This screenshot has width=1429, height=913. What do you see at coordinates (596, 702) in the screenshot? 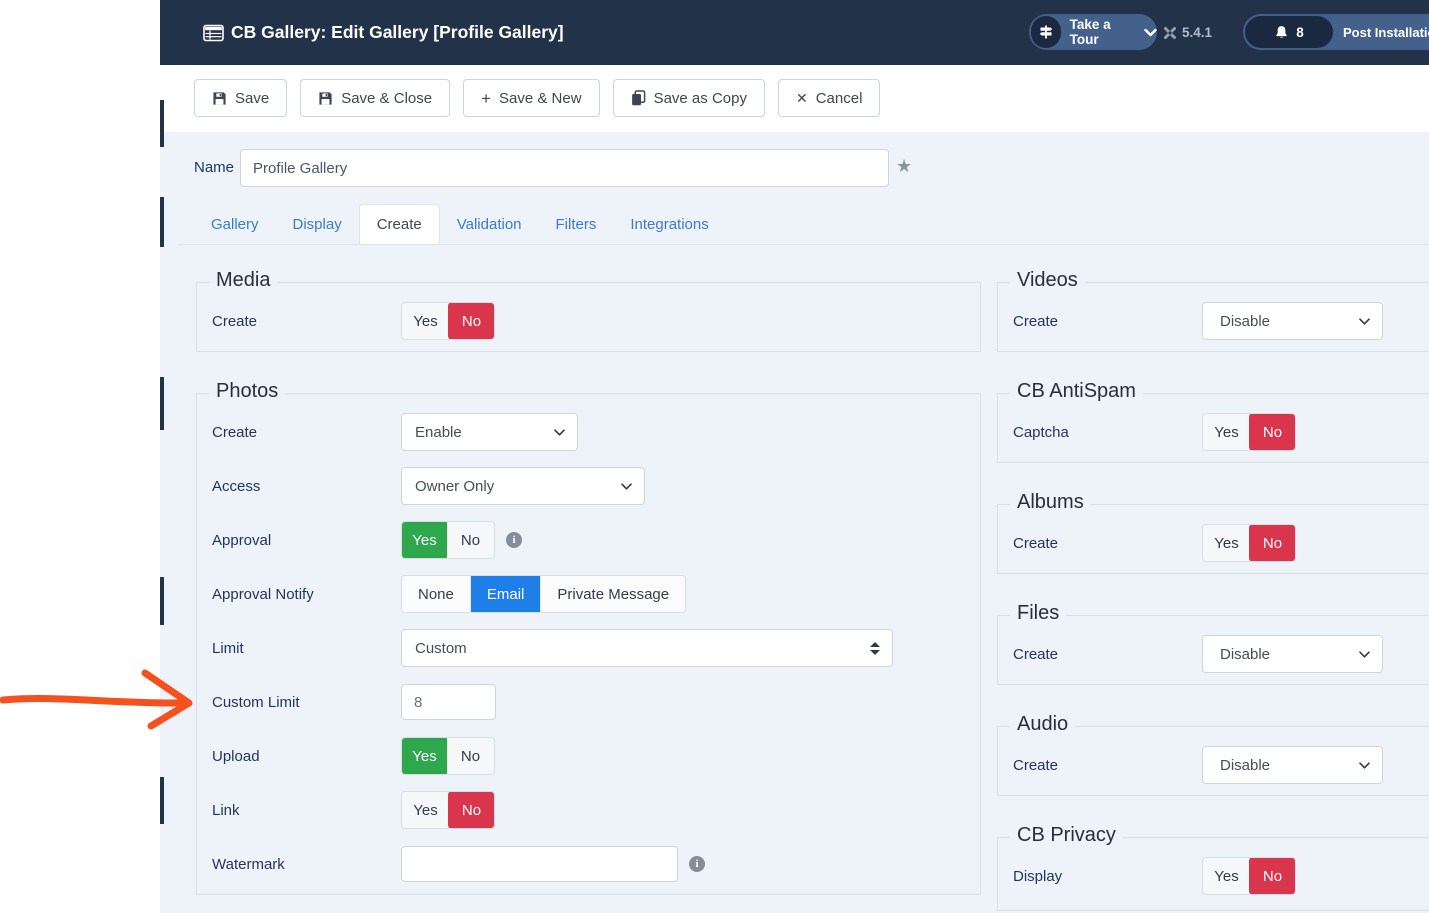
I see `field-row-photos-custom-limit: Custom Limit` at bounding box center [596, 702].